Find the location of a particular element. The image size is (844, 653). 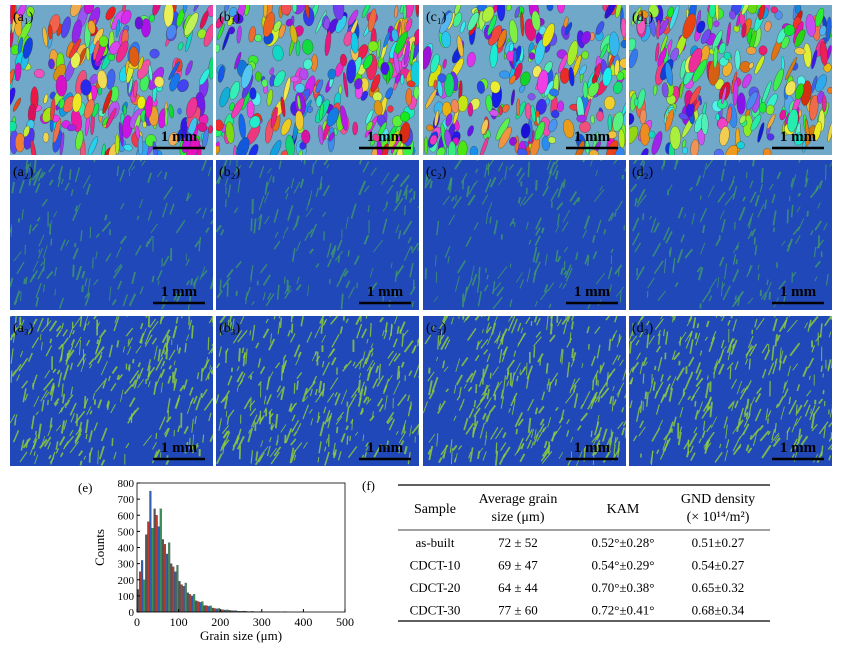

x-axis-label: Grain size (μm) is located at coordinates (241, 635).